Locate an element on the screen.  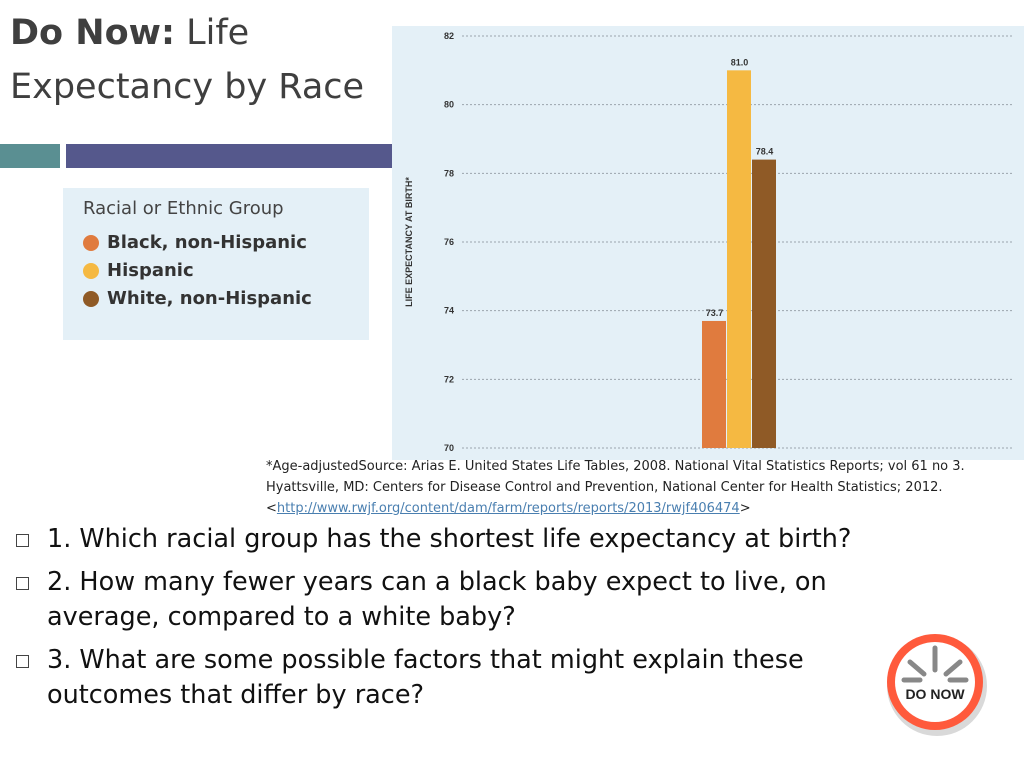
legend-item-white: White, non-Hispanic is located at coordinates (197, 298).